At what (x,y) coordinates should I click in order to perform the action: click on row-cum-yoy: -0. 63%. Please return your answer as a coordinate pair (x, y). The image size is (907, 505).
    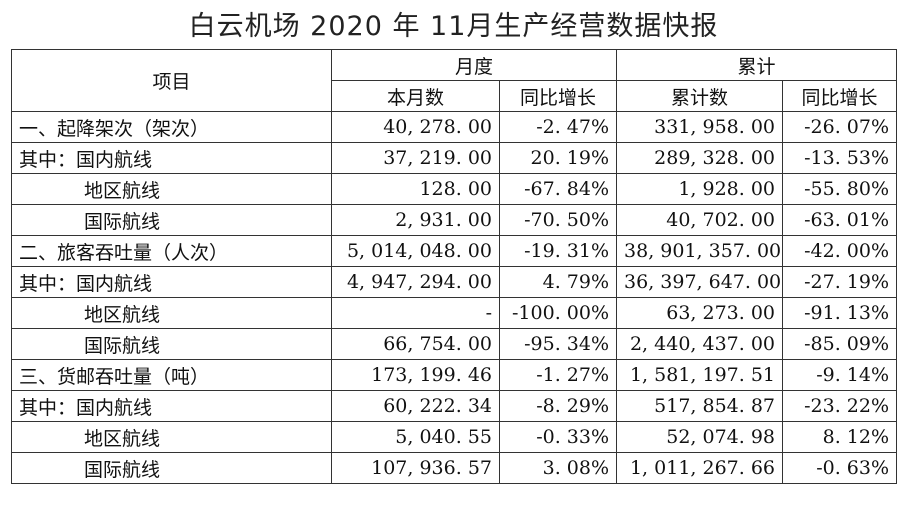
    Looking at the image, I should click on (840, 468).